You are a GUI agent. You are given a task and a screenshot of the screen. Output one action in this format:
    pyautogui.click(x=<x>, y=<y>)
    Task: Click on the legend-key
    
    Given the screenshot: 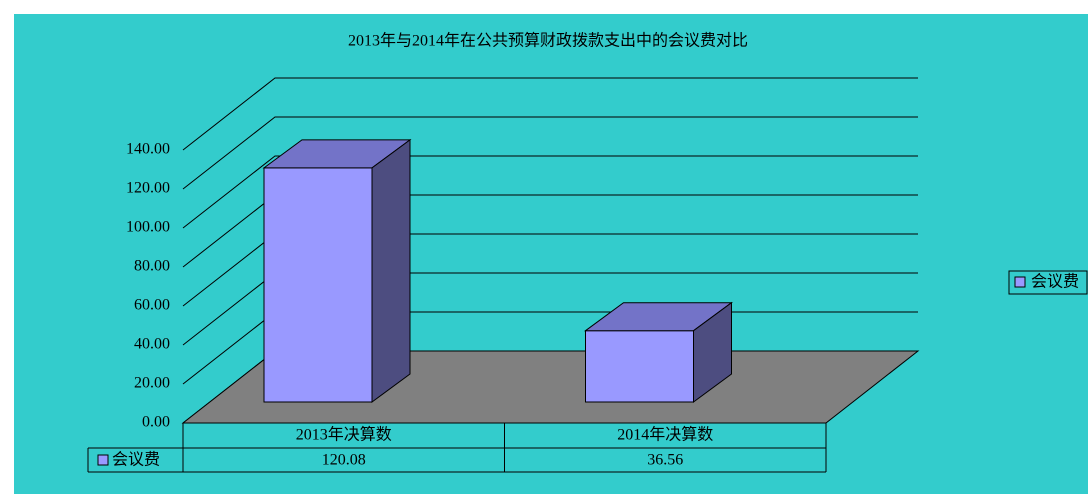 What is the action you would take?
    pyautogui.click(x=1020, y=282)
    